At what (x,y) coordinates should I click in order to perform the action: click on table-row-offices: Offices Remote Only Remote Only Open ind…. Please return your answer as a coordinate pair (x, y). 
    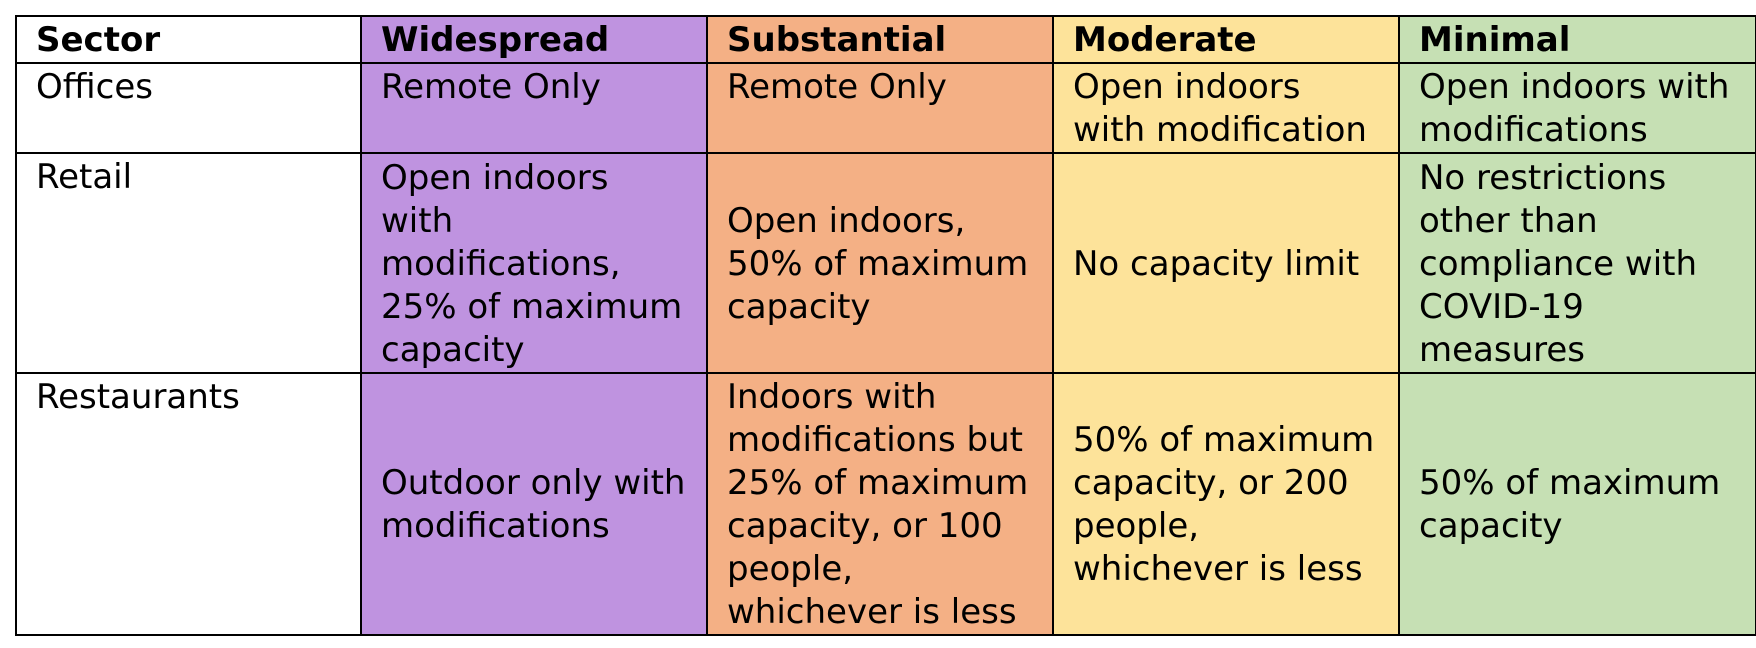
    Looking at the image, I should click on (885, 108).